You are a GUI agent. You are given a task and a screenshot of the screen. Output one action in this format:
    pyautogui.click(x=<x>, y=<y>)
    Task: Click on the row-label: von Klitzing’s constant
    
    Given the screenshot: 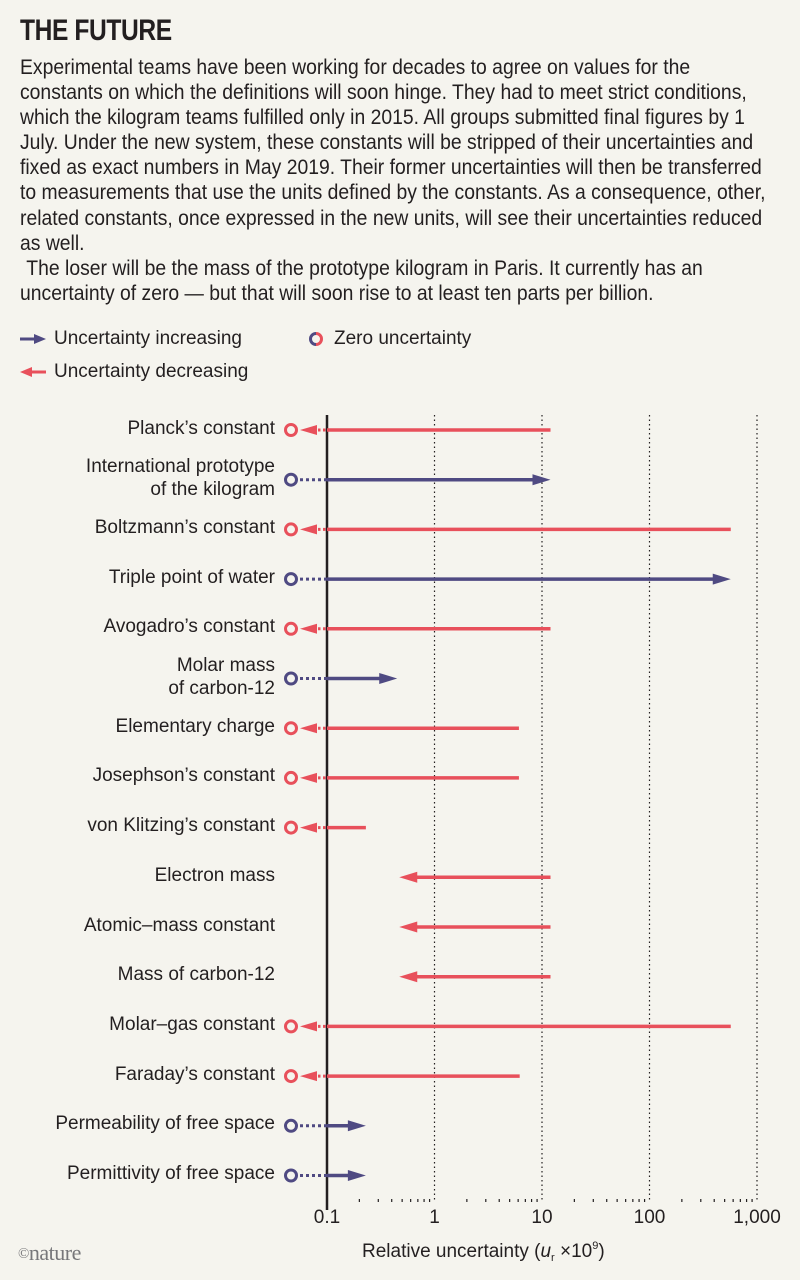 What is the action you would take?
    pyautogui.click(x=181, y=825)
    